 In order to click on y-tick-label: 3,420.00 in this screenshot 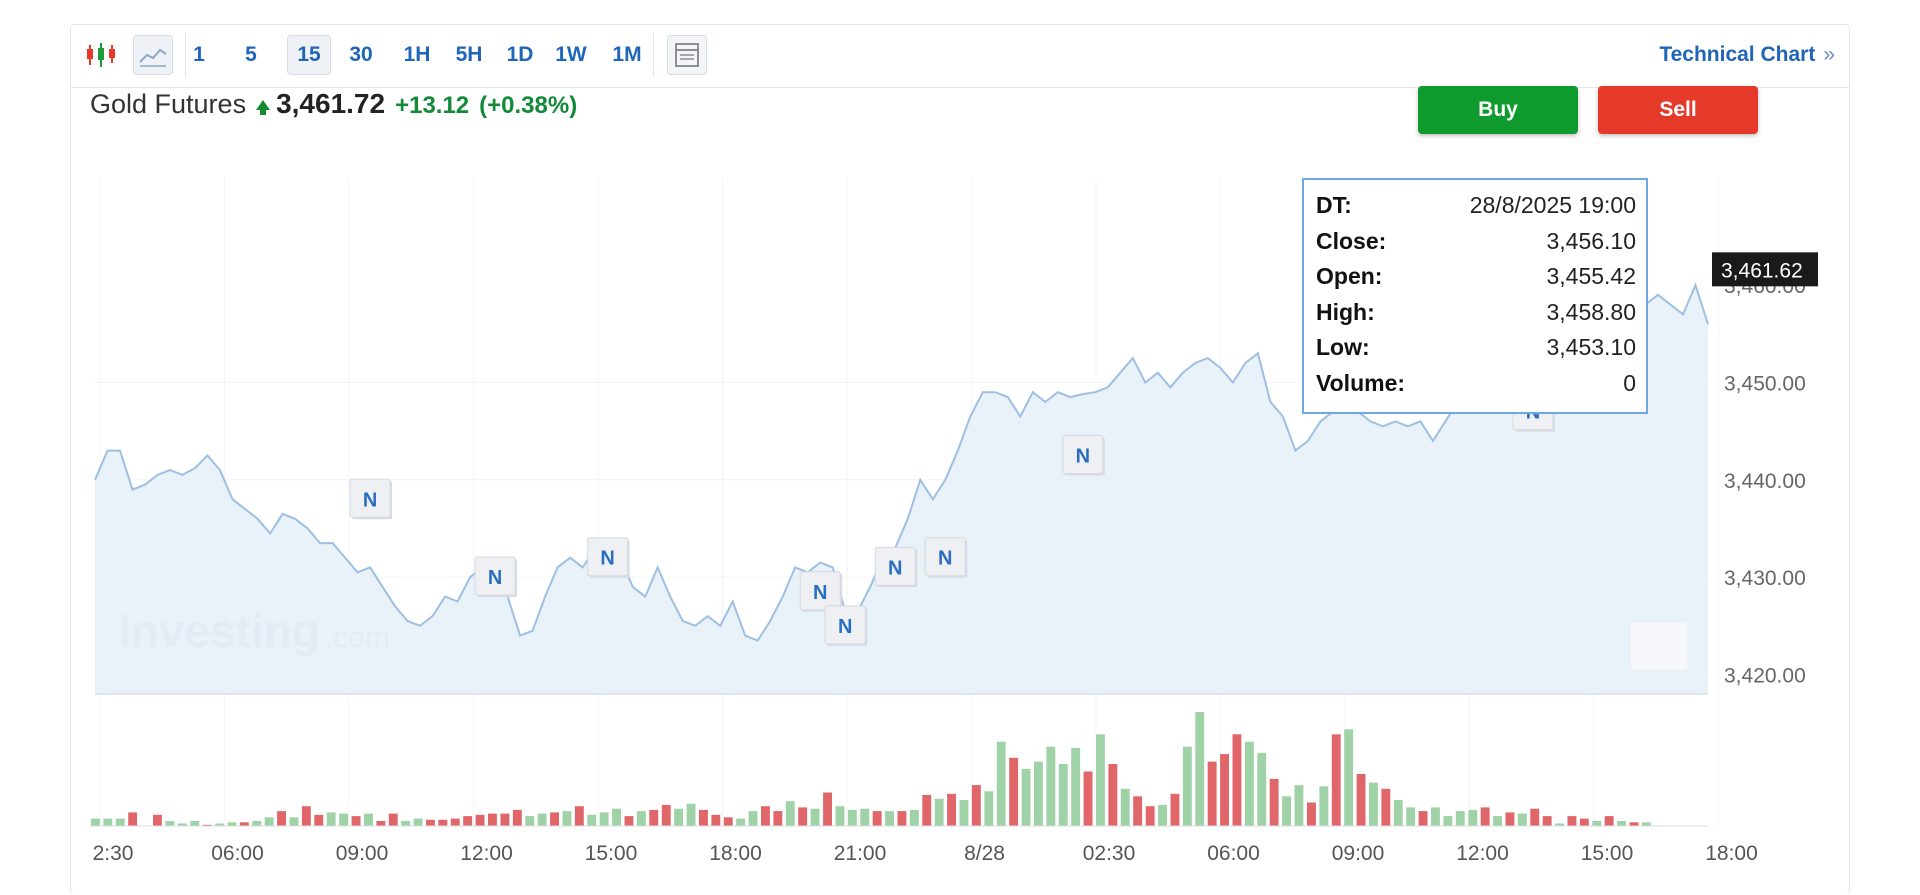, I will do `click(1765, 676)`.